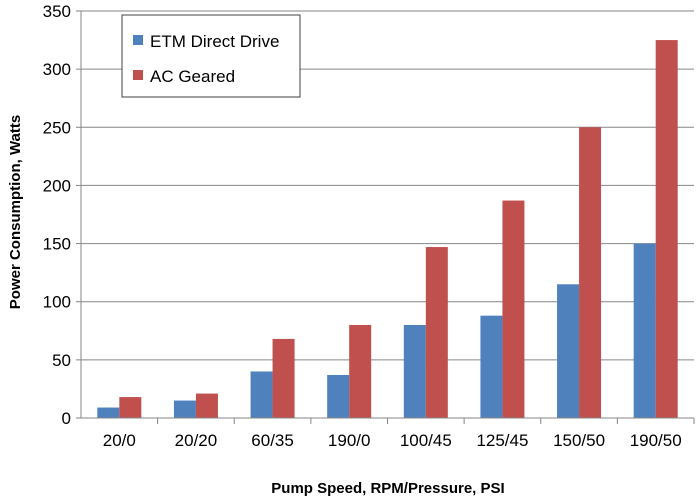 Image resolution: width=700 pixels, height=501 pixels. Describe the element at coordinates (57, 302) in the screenshot. I see `y-tick-label: 100` at that location.